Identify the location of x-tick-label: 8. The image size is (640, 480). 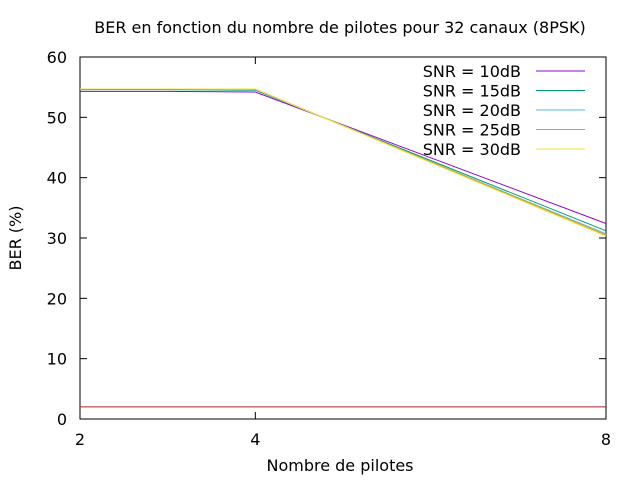
(606, 439).